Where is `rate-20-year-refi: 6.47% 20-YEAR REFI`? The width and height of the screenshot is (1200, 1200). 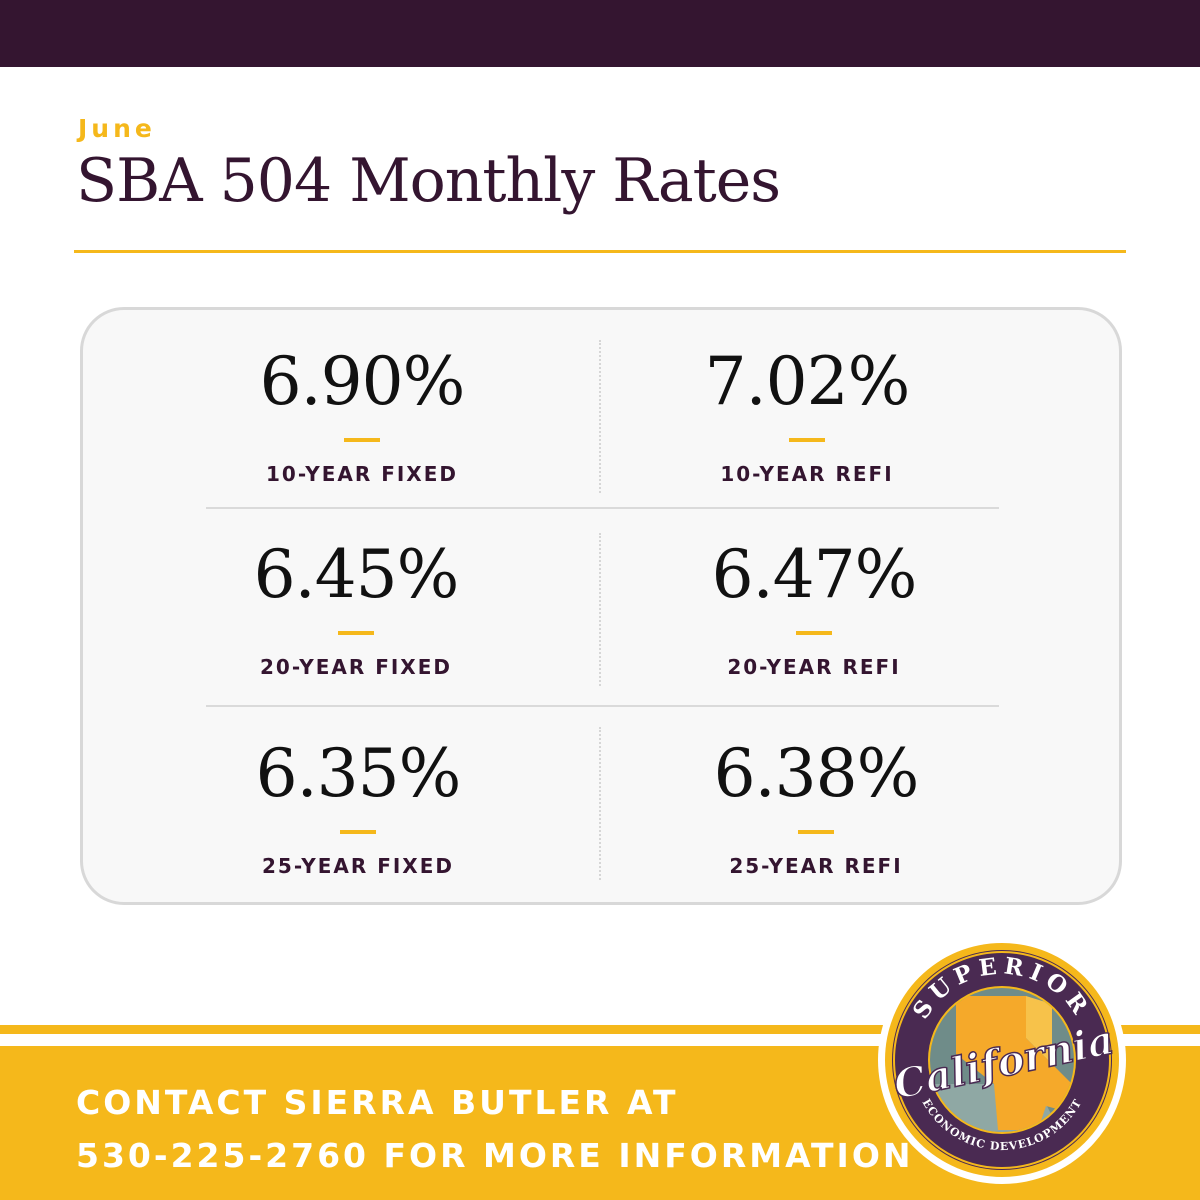 rate-20-year-refi: 6.47% 20-YEAR REFI is located at coordinates (814, 607).